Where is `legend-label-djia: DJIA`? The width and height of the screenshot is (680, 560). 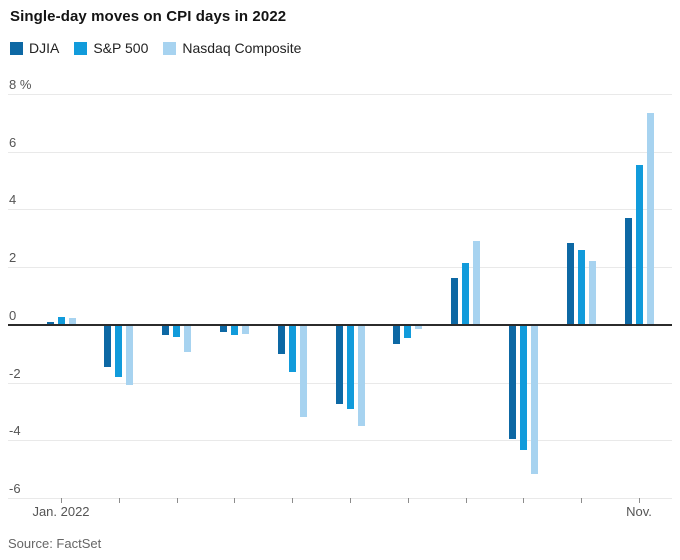
legend-label-djia: DJIA is located at coordinates (44, 48).